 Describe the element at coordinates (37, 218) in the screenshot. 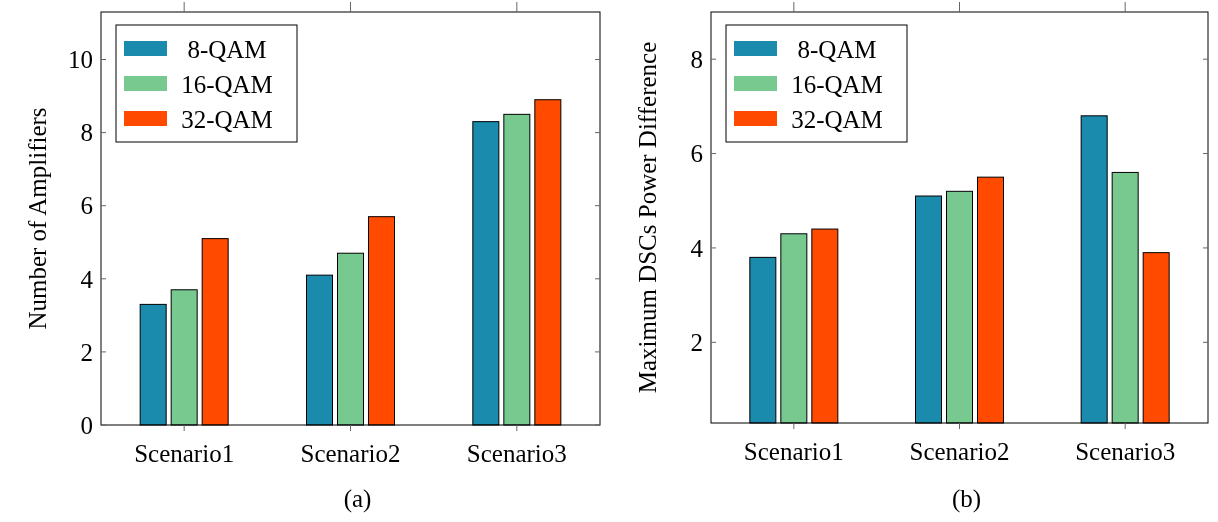

I see `y-axis-title: Number of Amplifiers` at that location.